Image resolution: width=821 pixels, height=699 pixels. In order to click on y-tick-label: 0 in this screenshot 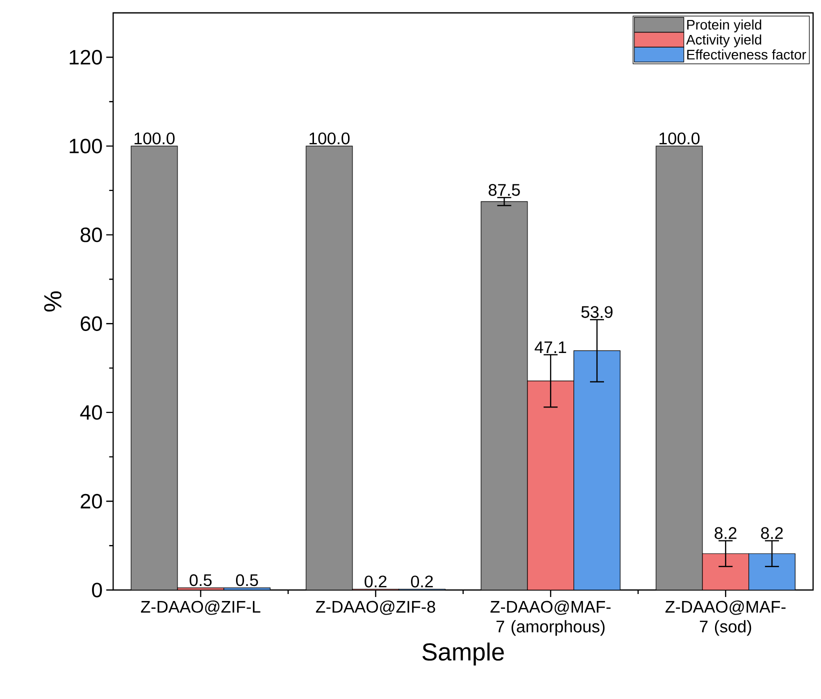, I will do `click(97, 590)`.